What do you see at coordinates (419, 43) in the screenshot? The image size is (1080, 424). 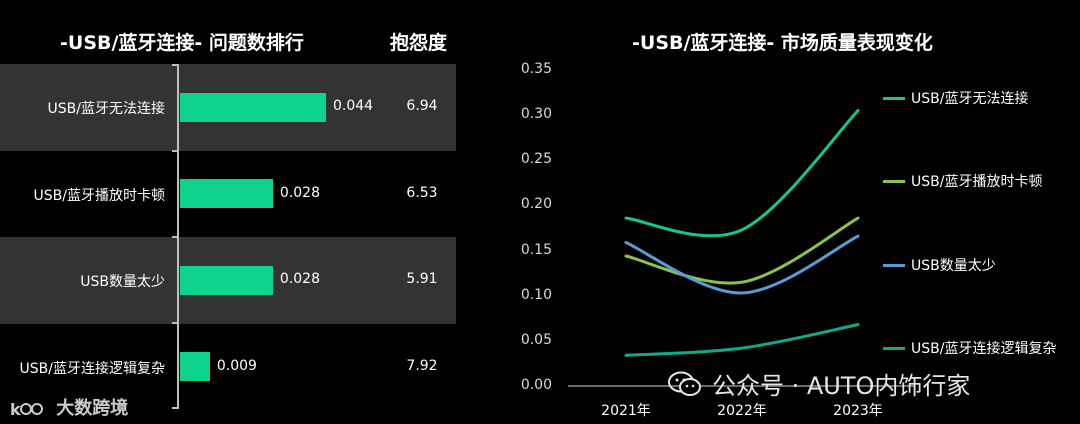 I see `score-header: 抱怨度` at bounding box center [419, 43].